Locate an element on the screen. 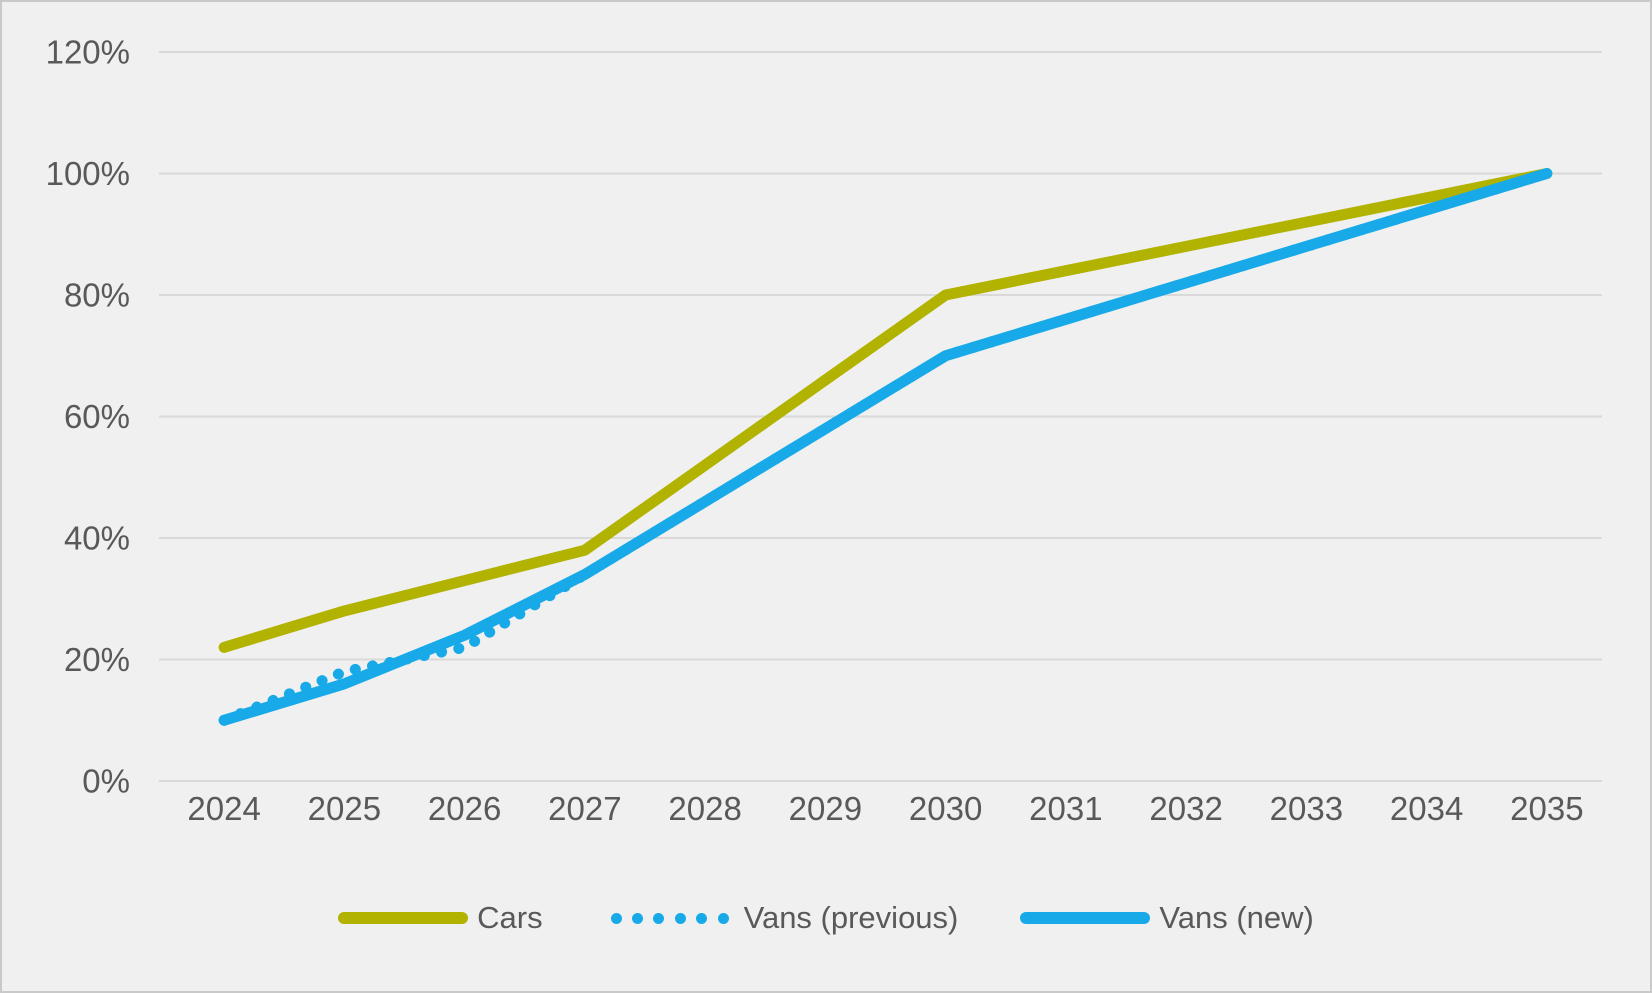 The width and height of the screenshot is (1652, 993). y-axis-tick-label: 120% is located at coordinates (88, 52).